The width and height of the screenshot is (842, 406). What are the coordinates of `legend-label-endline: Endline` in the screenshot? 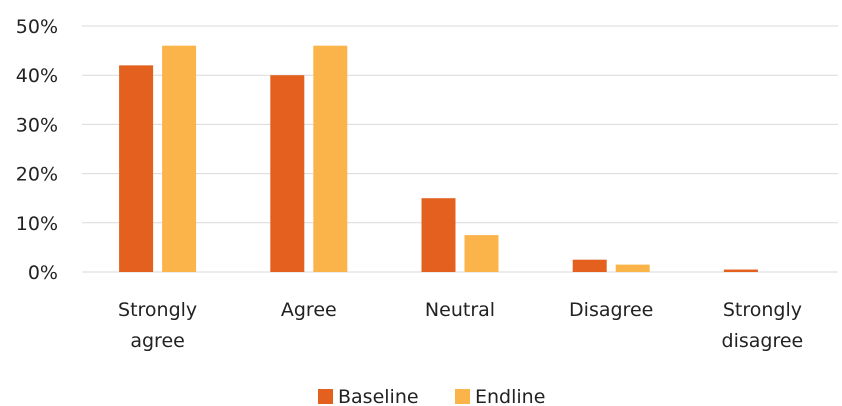 It's located at (510, 396).